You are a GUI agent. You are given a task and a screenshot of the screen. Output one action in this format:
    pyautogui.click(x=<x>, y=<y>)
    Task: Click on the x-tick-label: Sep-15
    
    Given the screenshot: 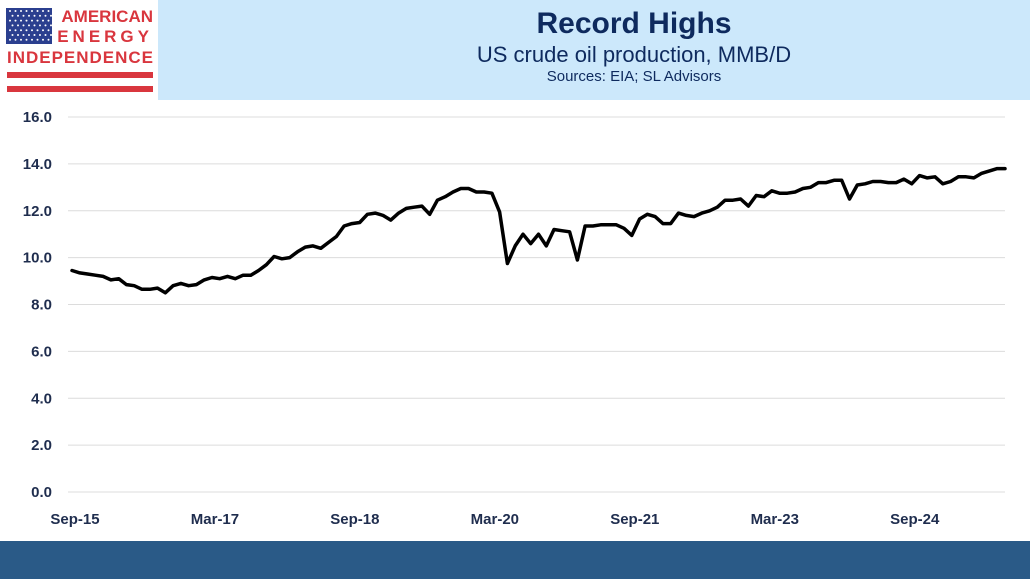 What is the action you would take?
    pyautogui.click(x=74, y=519)
    